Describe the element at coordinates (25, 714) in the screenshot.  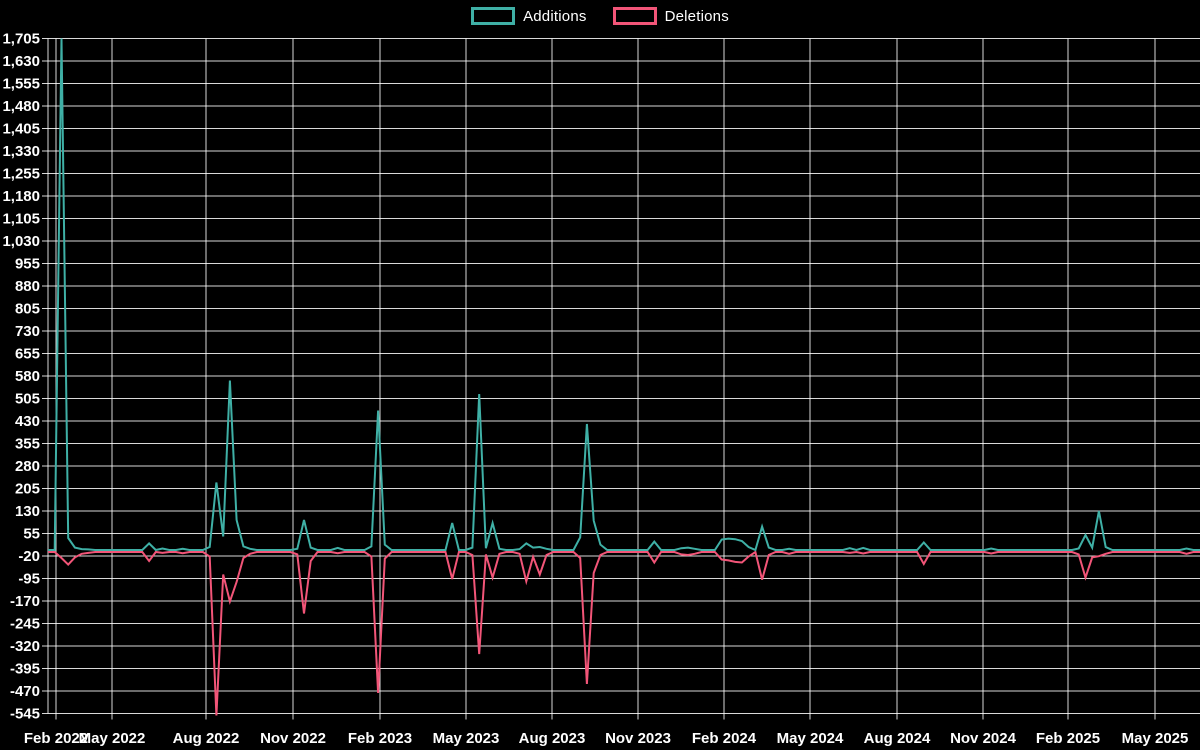
I see `y-tick-label: -545` at that location.